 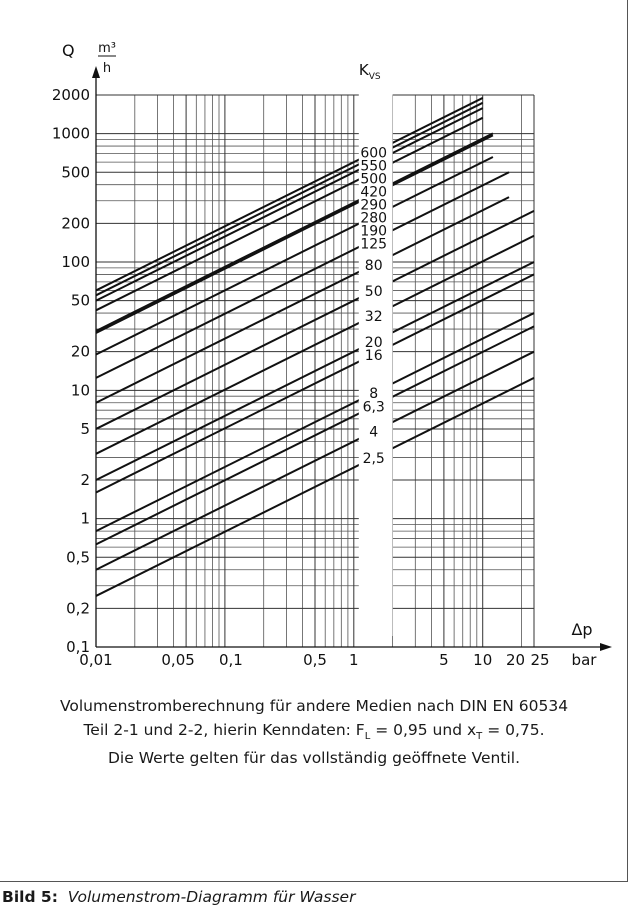 I want to click on y-tick-label: 0,2, so click(x=78, y=608).